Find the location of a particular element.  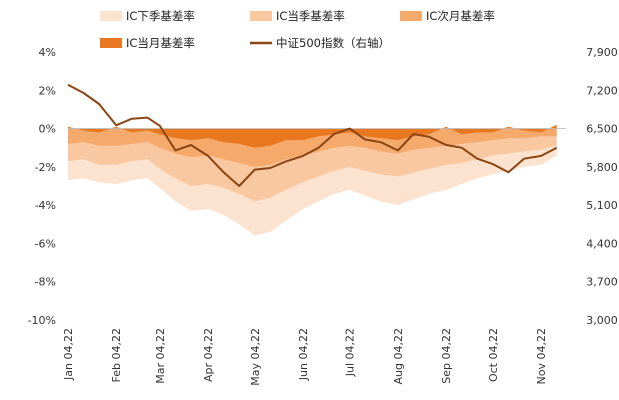

x-tick-label: Jun 04,22 is located at coordinates (303, 354).